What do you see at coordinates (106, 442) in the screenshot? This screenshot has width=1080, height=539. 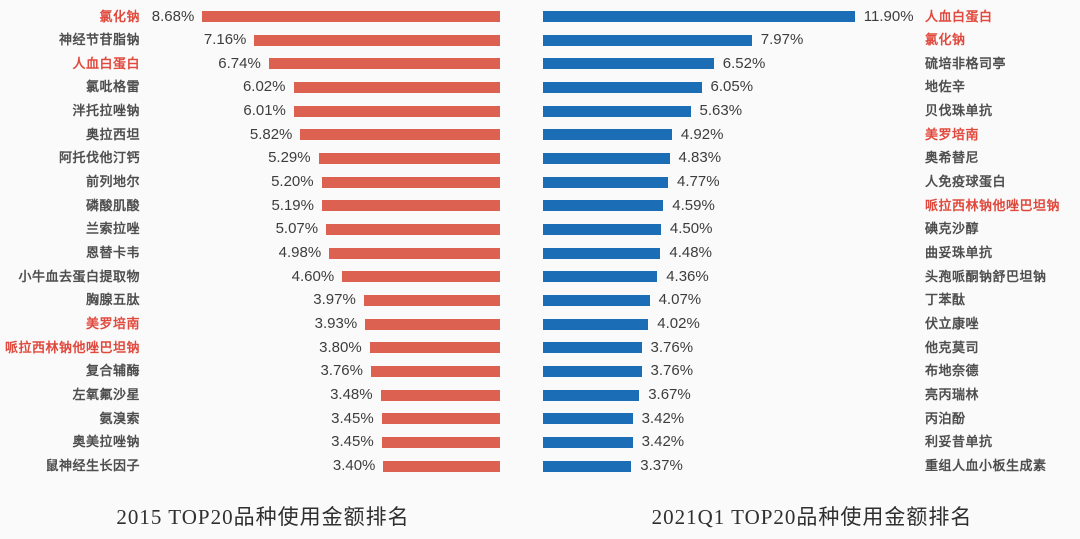 I see `category-label: 奥美拉唑钠` at bounding box center [106, 442].